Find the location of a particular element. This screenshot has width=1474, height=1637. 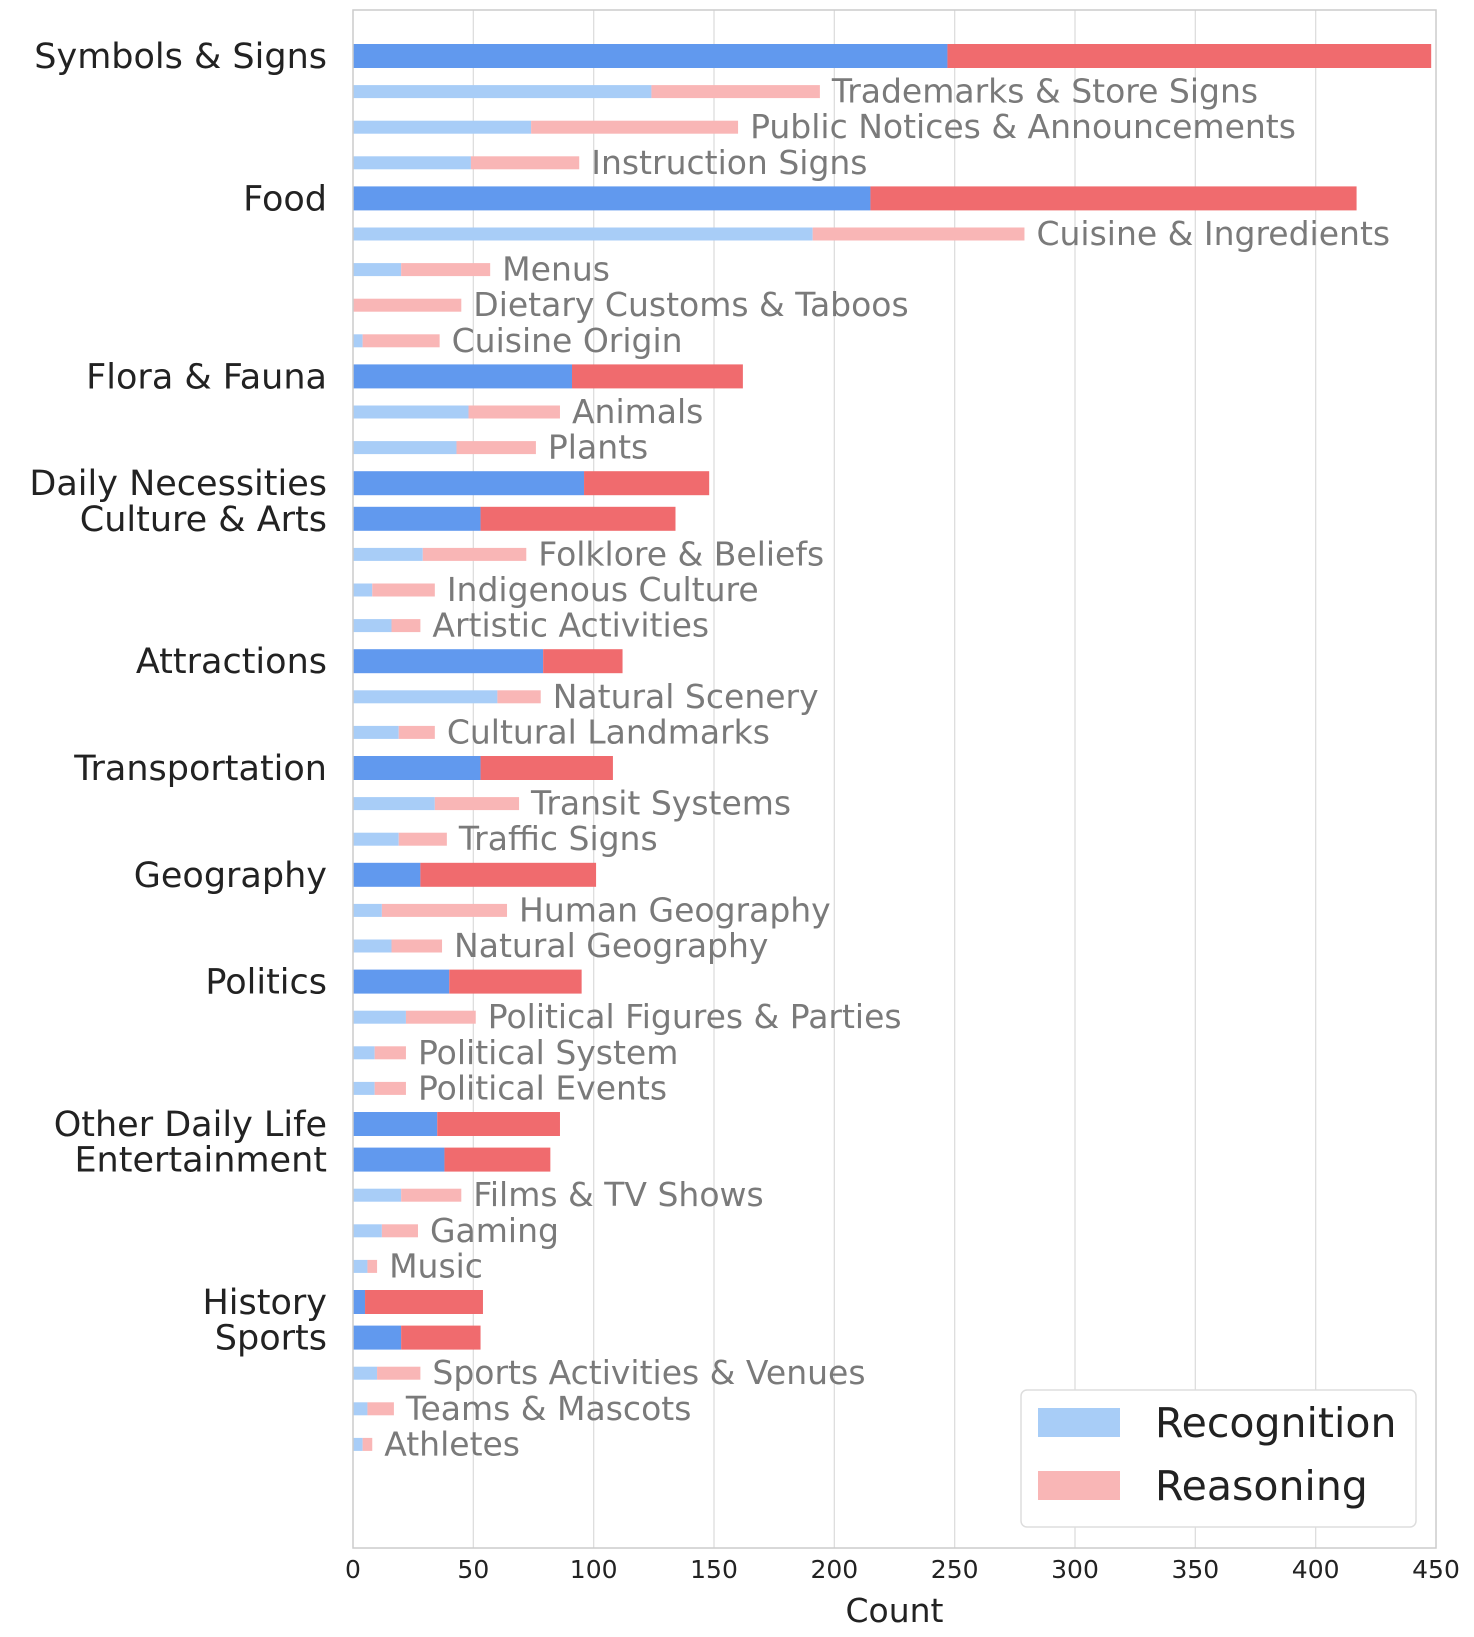

legend: Recognition Reasoning is located at coordinates (1218, 1458).